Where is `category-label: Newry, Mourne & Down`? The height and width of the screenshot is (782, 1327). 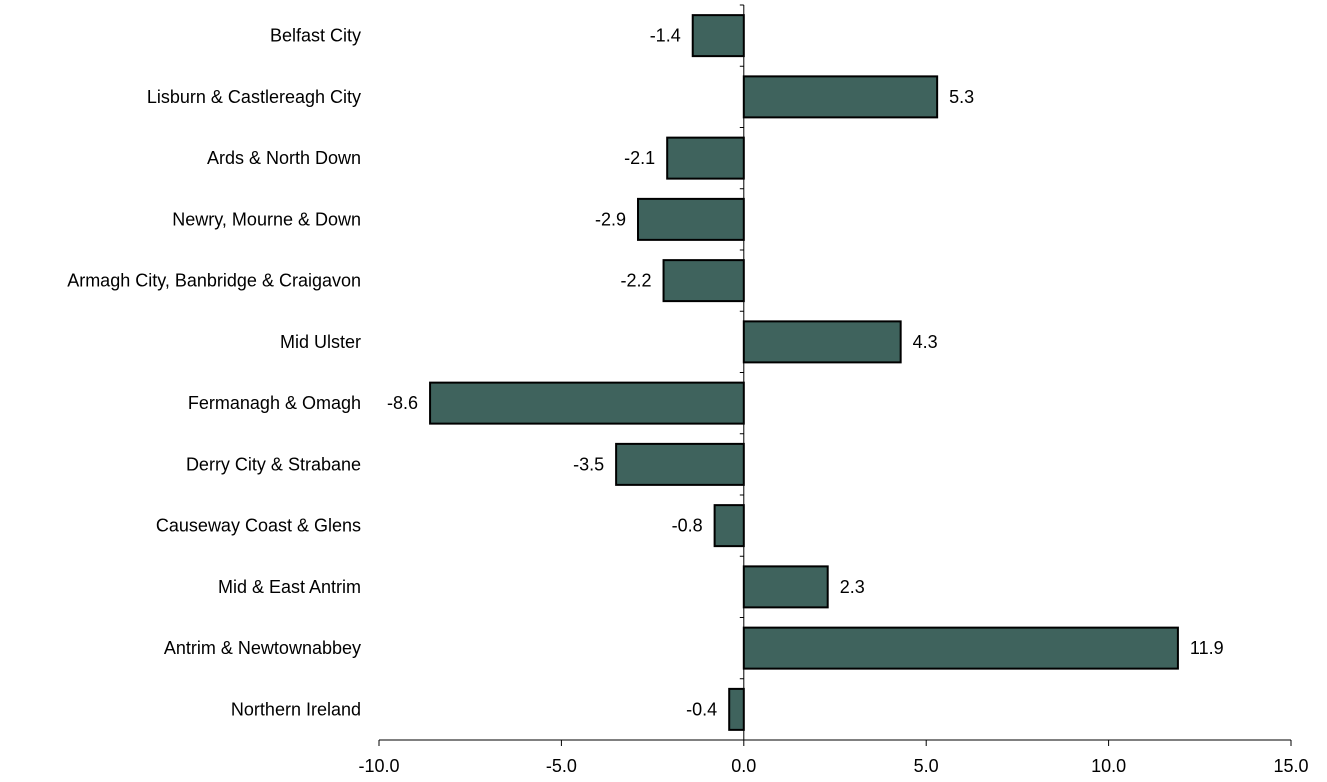 category-label: Newry, Mourne & Down is located at coordinates (266, 219).